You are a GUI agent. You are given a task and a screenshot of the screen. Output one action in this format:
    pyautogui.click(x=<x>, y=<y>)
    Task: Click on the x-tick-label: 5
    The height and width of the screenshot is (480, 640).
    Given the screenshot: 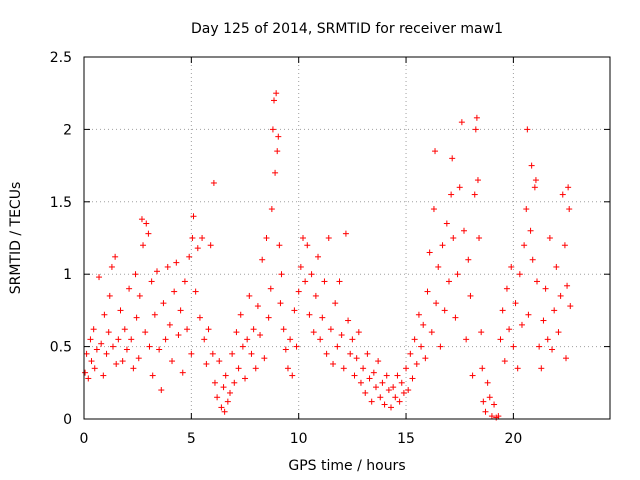 What is the action you would take?
    pyautogui.click(x=191, y=439)
    